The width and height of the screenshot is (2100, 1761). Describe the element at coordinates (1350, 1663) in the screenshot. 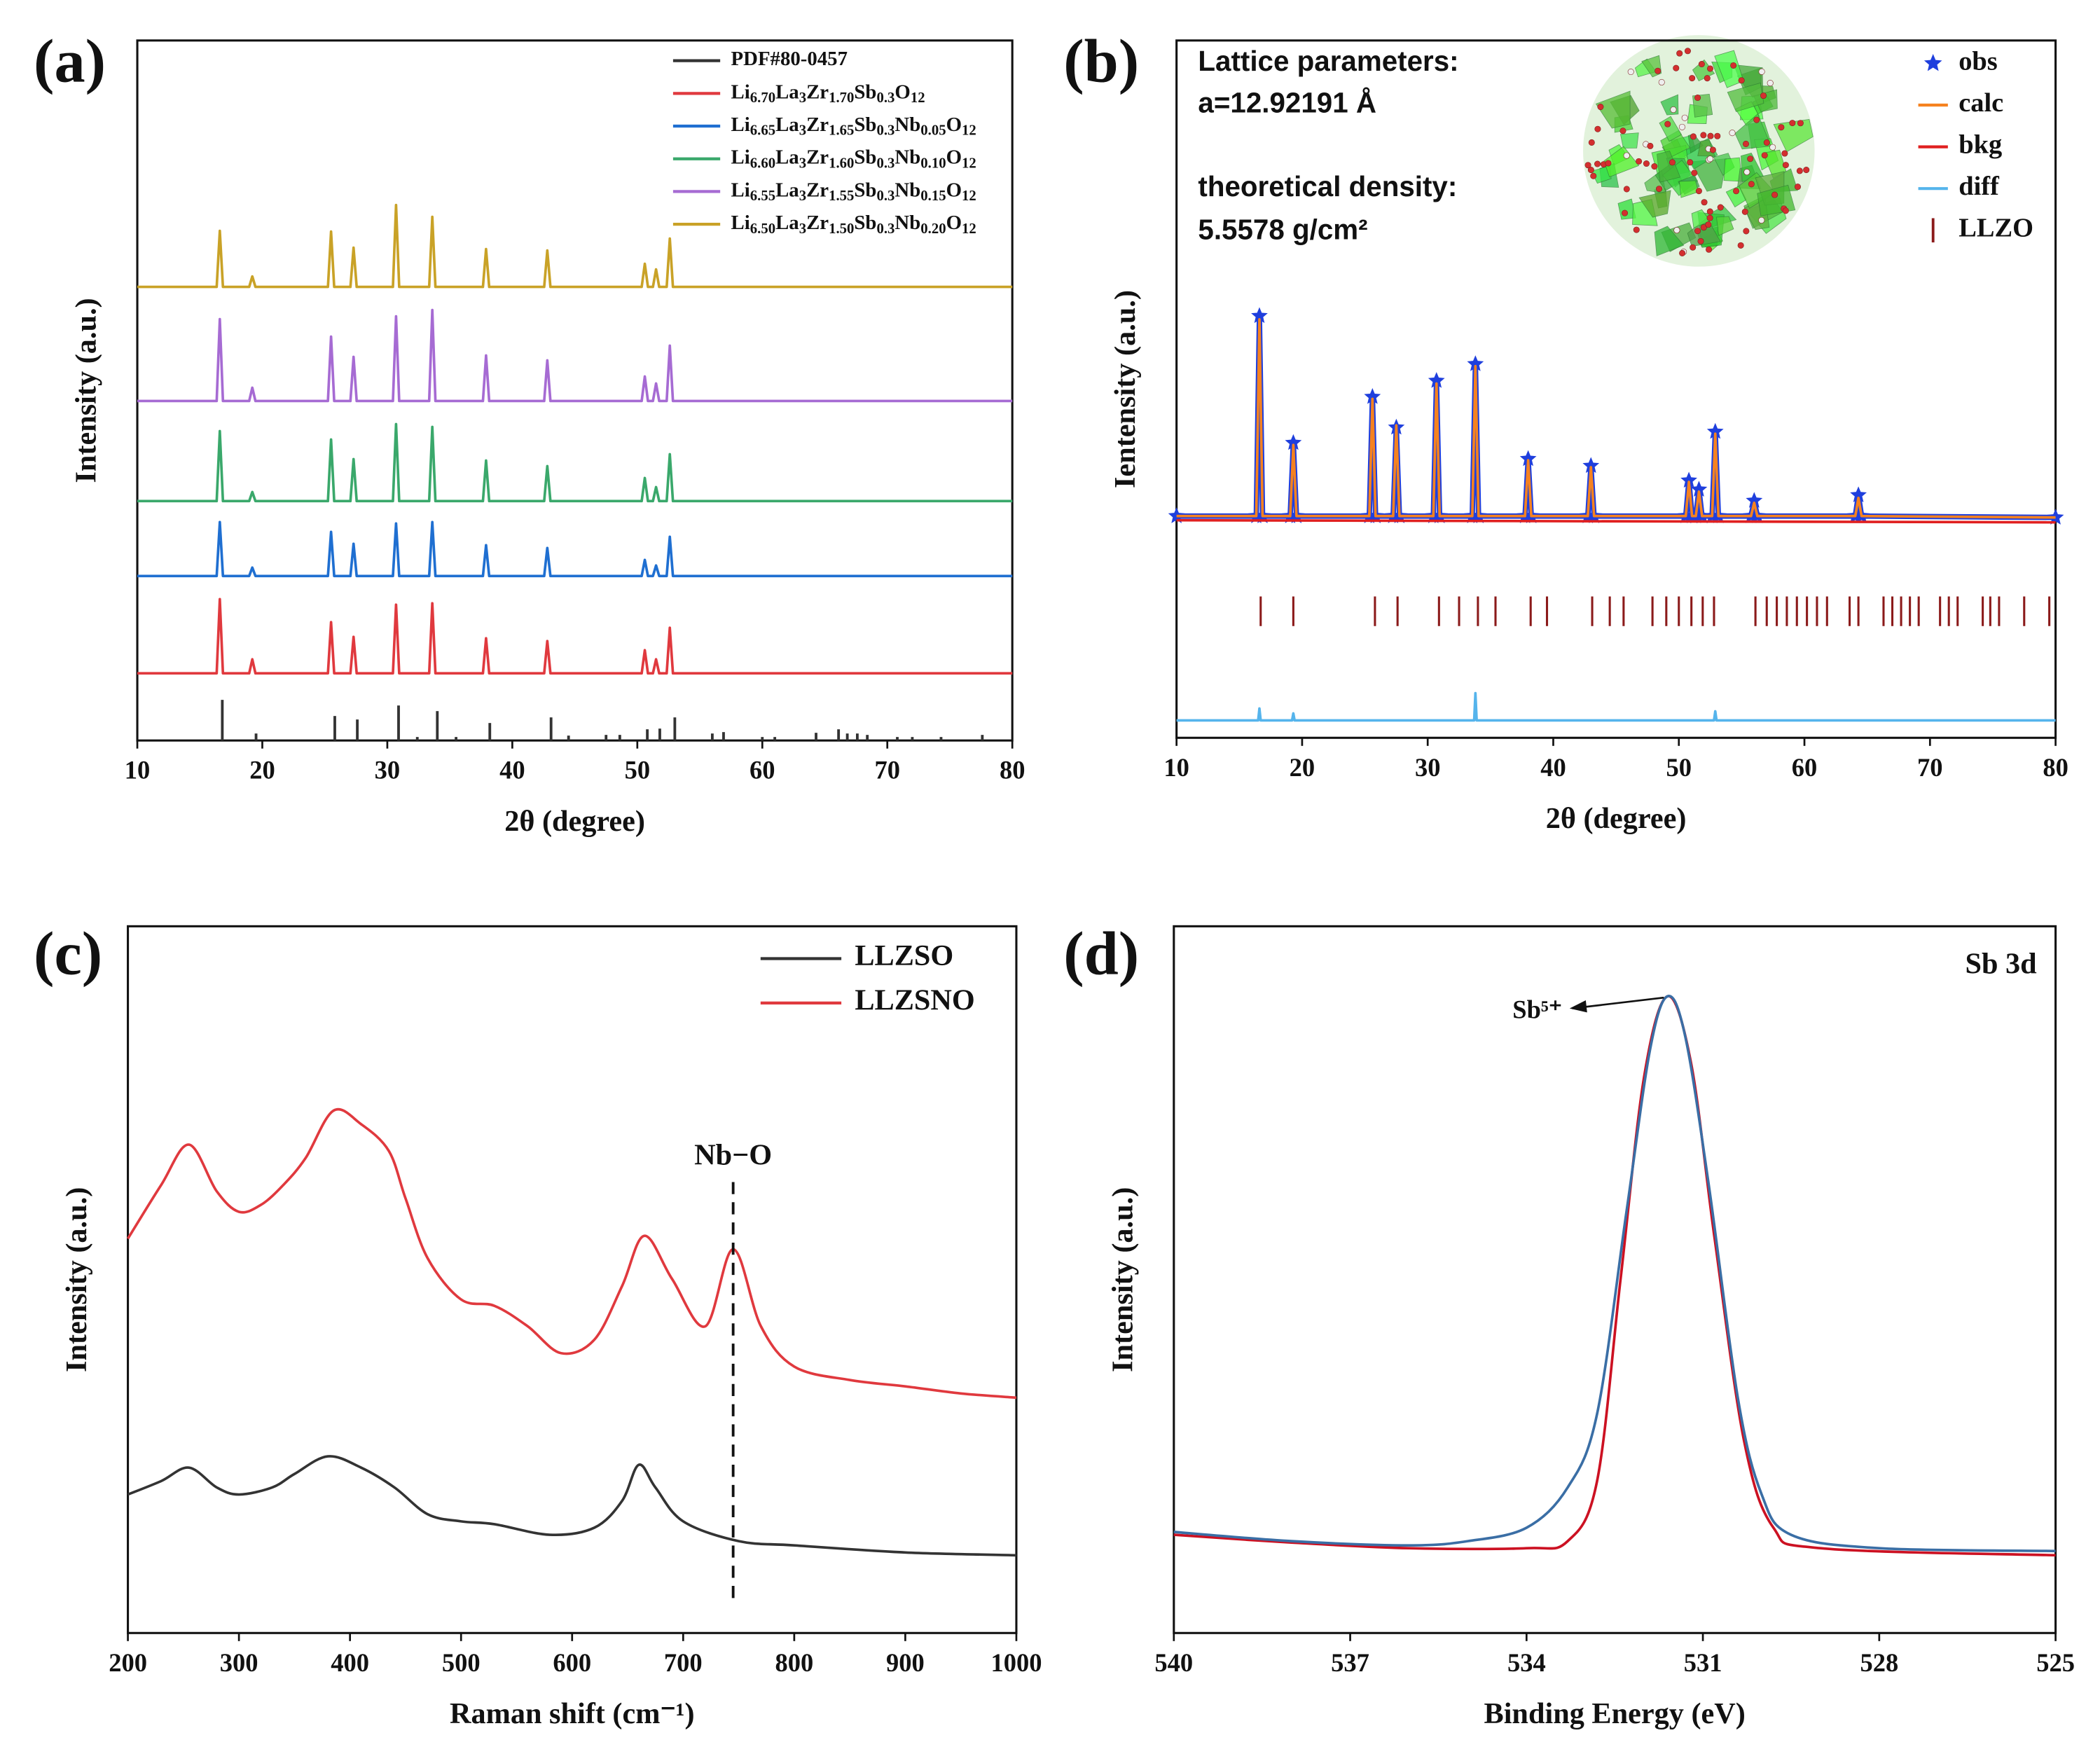

I see `x-tick-label: 537` at that location.